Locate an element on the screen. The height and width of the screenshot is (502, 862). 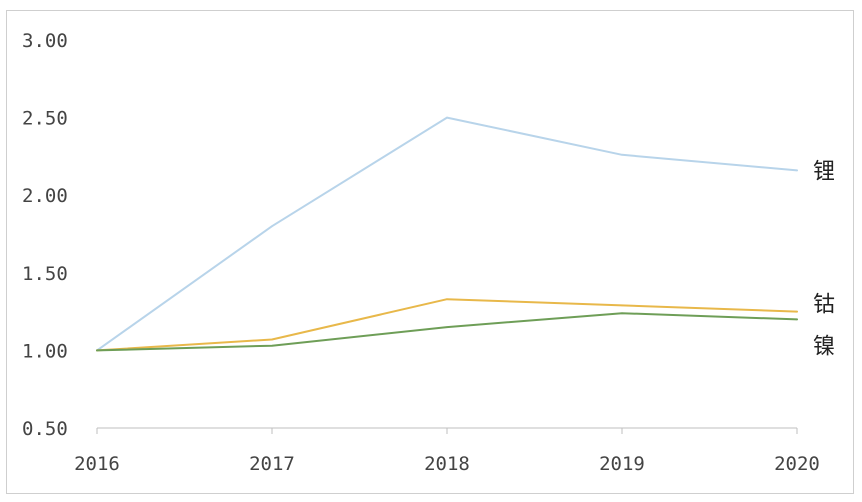
y-tick-label: 2.50 is located at coordinates (45, 119).